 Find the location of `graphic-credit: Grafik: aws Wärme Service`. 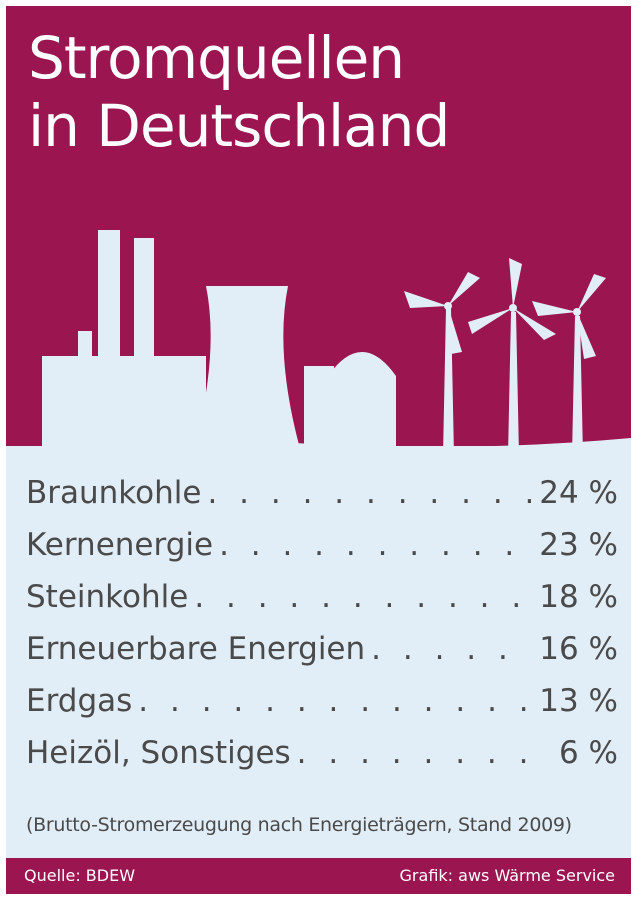

graphic-credit: Grafik: aws Wärme Service is located at coordinates (507, 875).